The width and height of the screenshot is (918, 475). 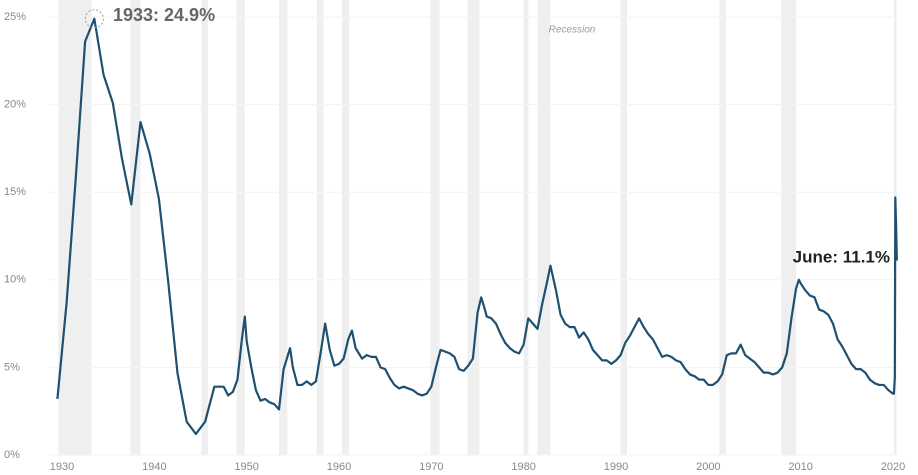 I want to click on y-tick-label: 0%, so click(x=12, y=455).